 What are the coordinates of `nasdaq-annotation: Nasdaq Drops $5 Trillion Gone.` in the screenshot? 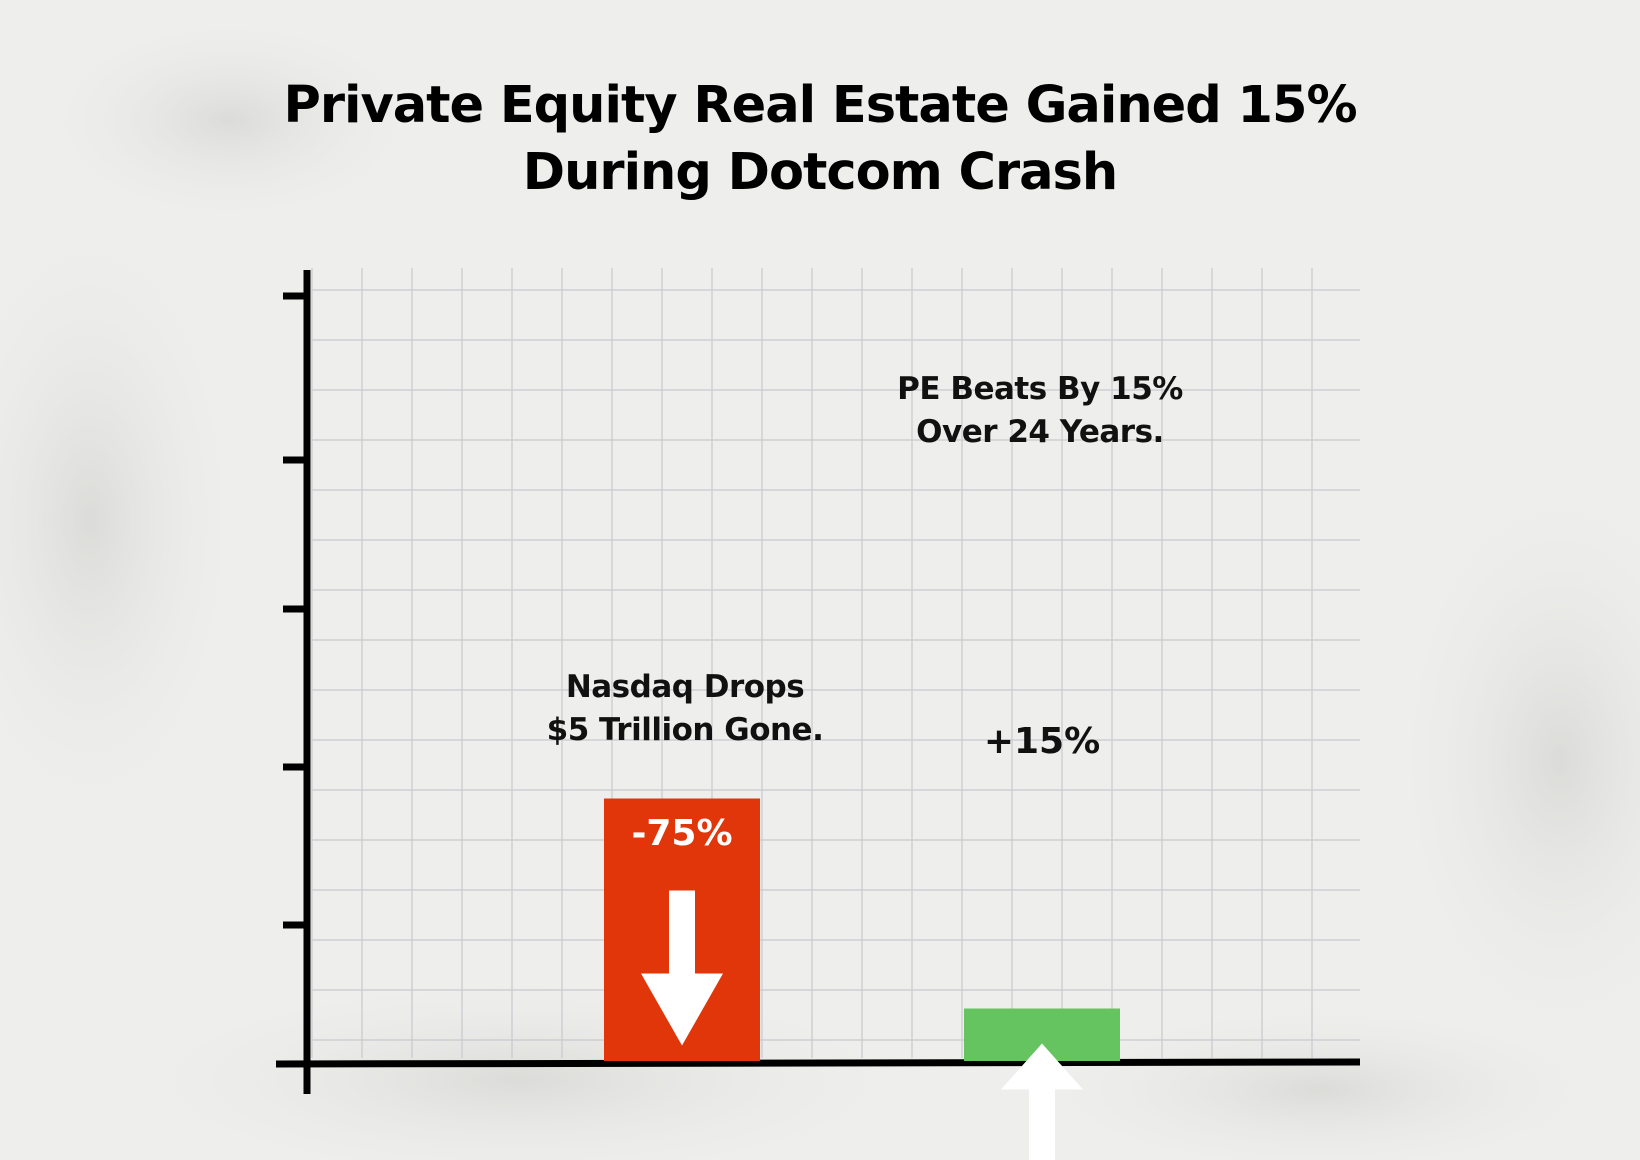 It's located at (685, 709).